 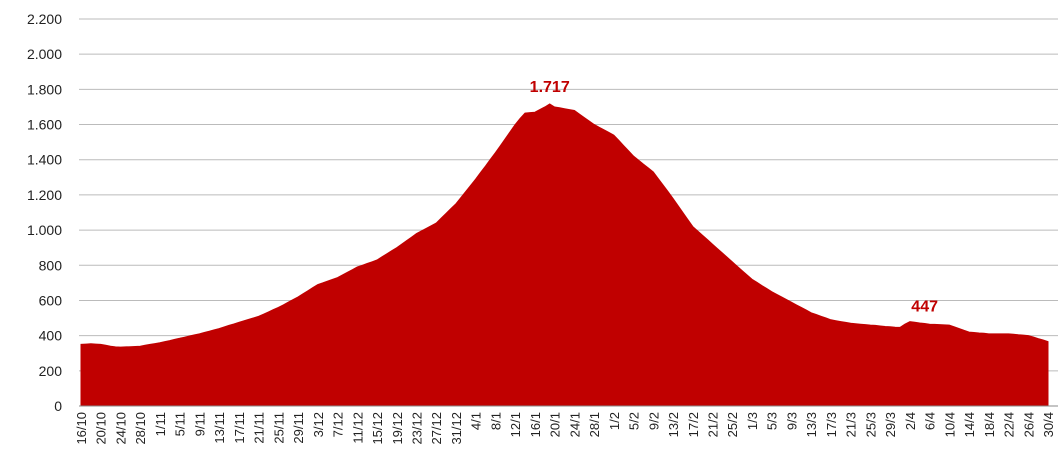 What do you see at coordinates (44, 89) in the screenshot?
I see `y-tick-label: 1.800` at bounding box center [44, 89].